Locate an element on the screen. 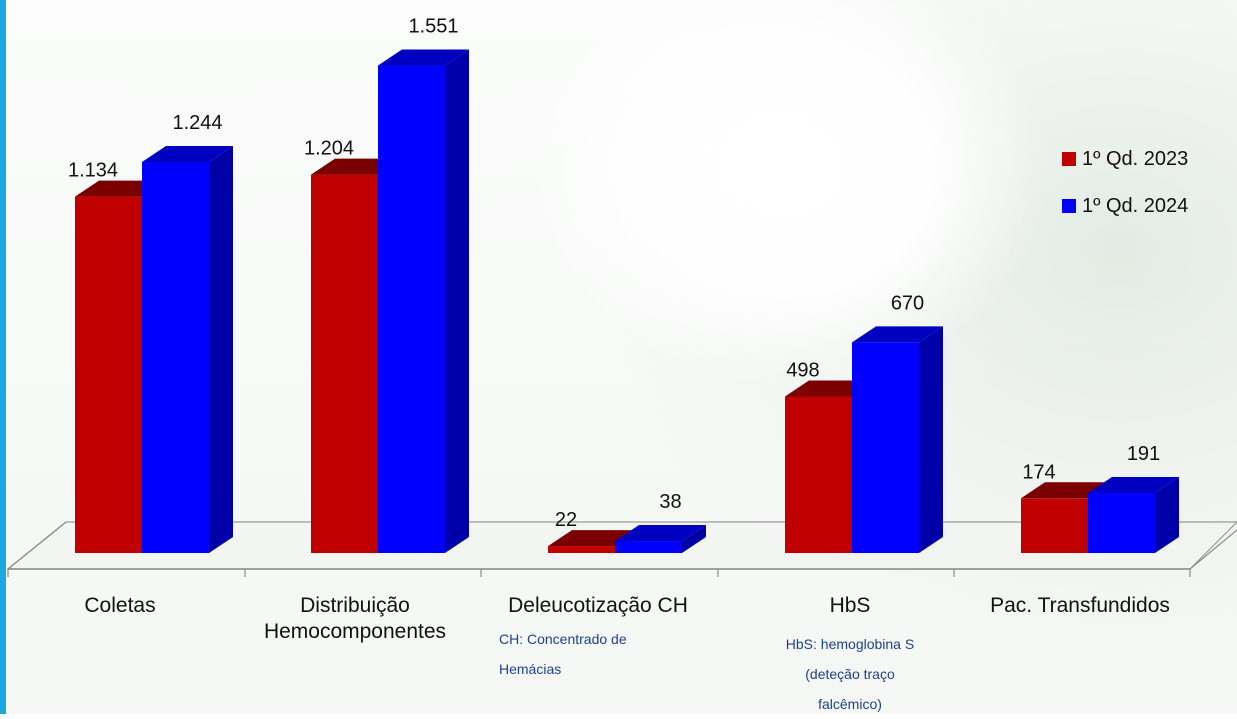 This screenshot has width=1237, height=719. floor-left-edge is located at coordinates (37, 545).